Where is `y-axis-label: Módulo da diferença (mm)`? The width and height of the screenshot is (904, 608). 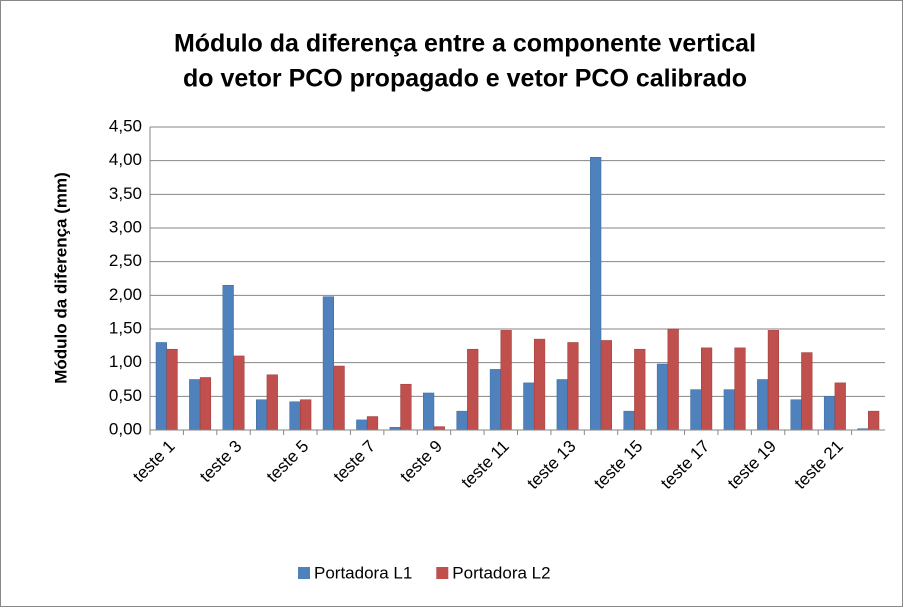
y-axis-label: Módulo da diferença (mm) is located at coordinates (60, 278).